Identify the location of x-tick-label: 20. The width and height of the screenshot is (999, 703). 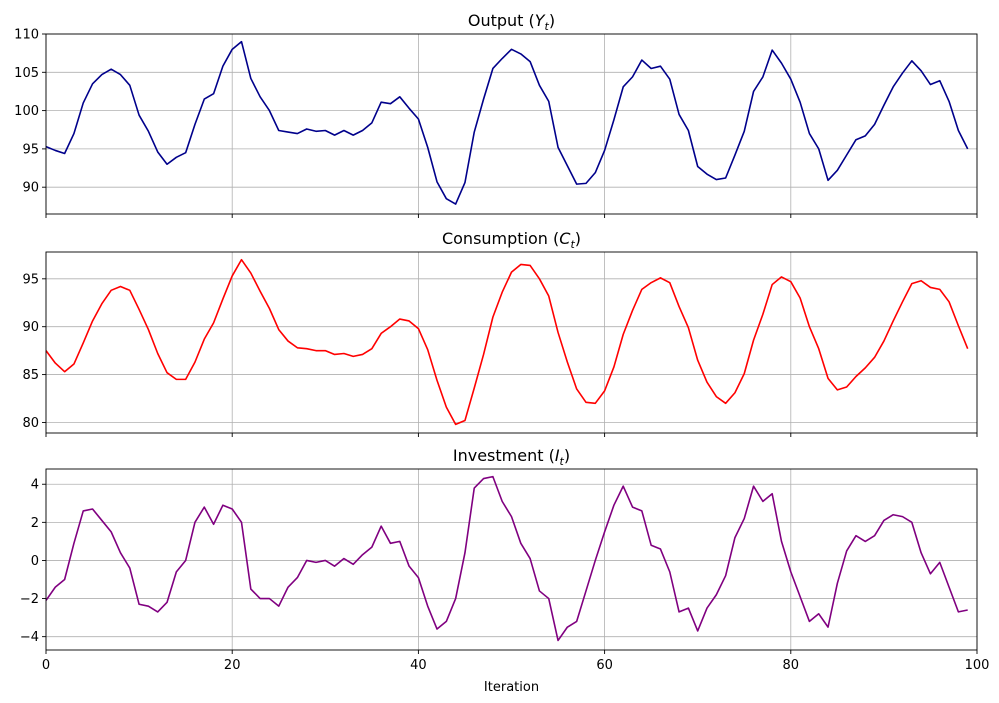
(232, 665).